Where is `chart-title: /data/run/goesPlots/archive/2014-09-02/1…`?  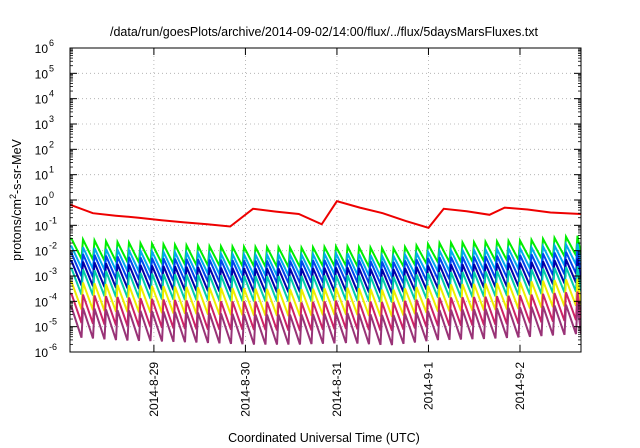
chart-title: /data/run/goesPlots/archive/2014-09-02/1… is located at coordinates (324, 32).